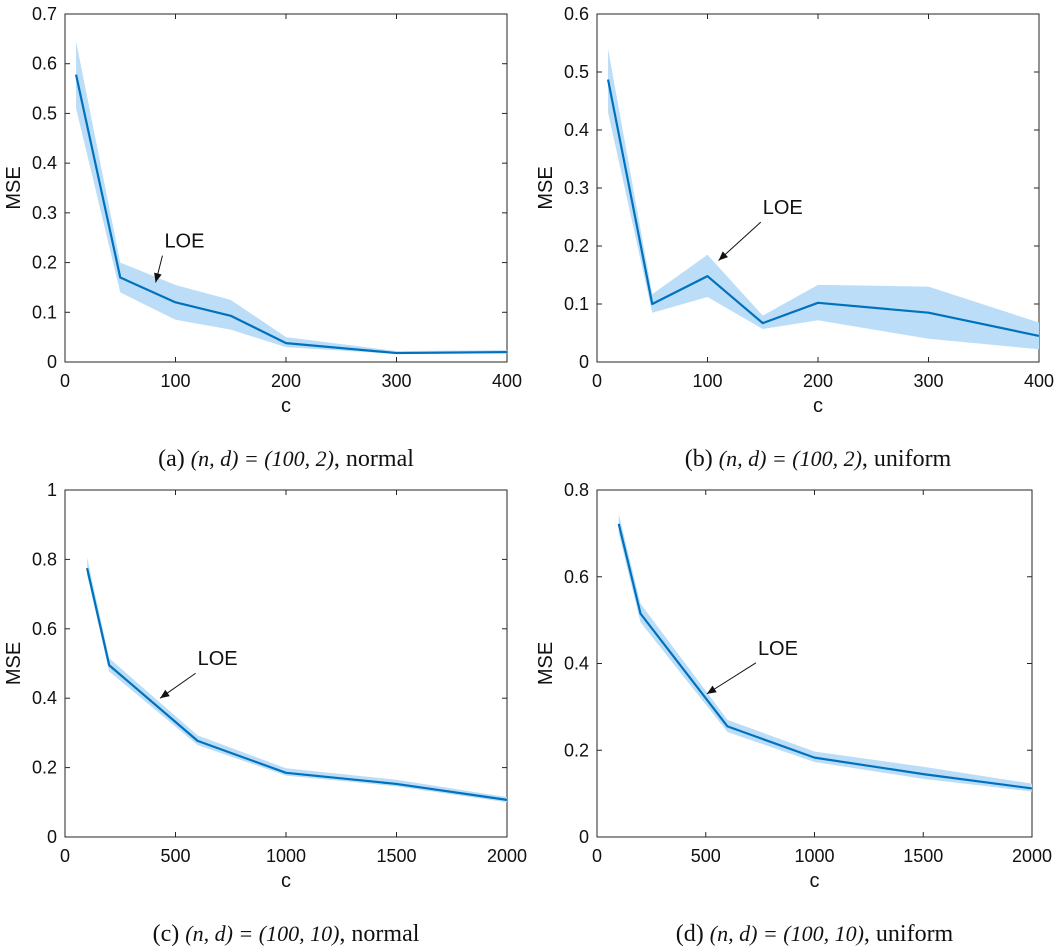  Describe the element at coordinates (693, 933) in the screenshot. I see `caption-label: (d)` at that location.